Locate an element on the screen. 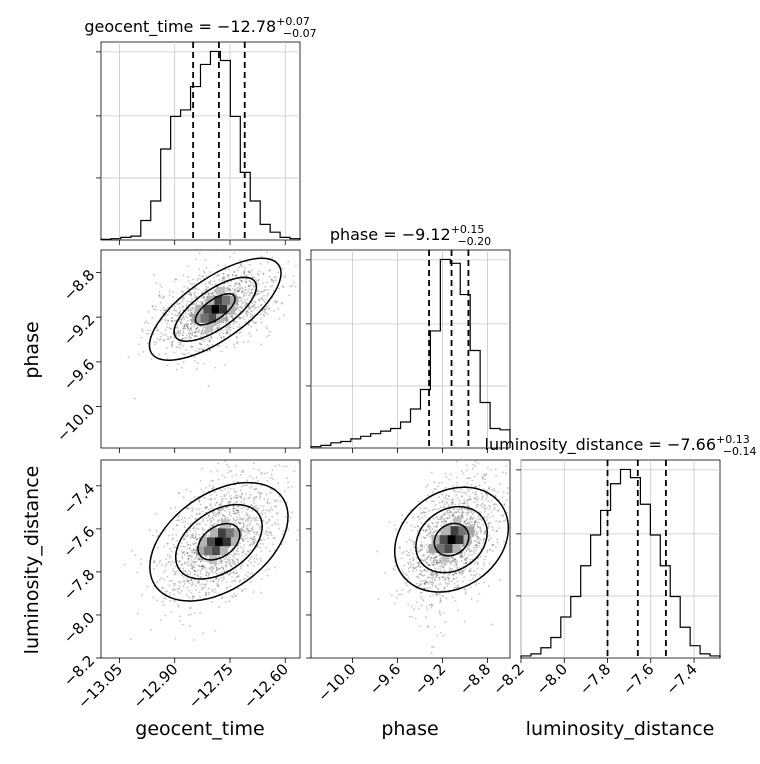 The width and height of the screenshot is (760, 764). xtick-label: −8.2 is located at coordinates (508, 679).